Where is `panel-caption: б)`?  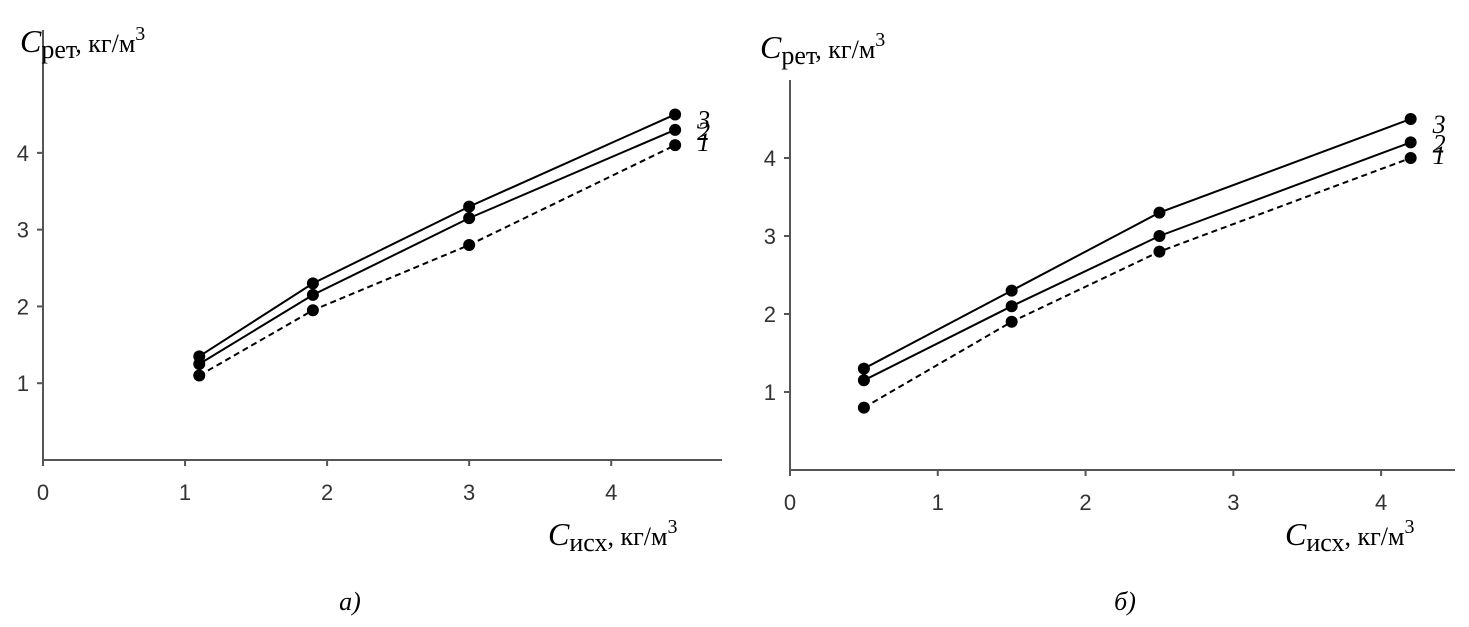
panel-caption: б) is located at coordinates (1125, 601).